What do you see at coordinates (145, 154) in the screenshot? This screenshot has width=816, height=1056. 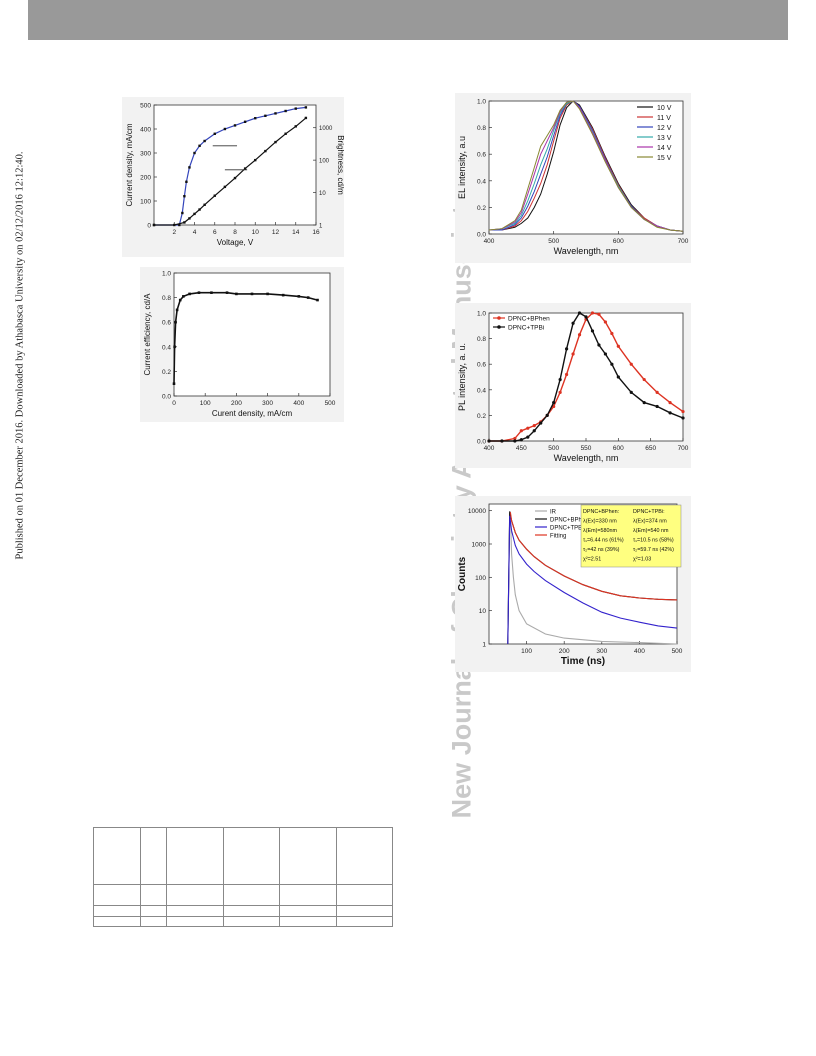 I see `y-tick-label: 300` at bounding box center [145, 154].